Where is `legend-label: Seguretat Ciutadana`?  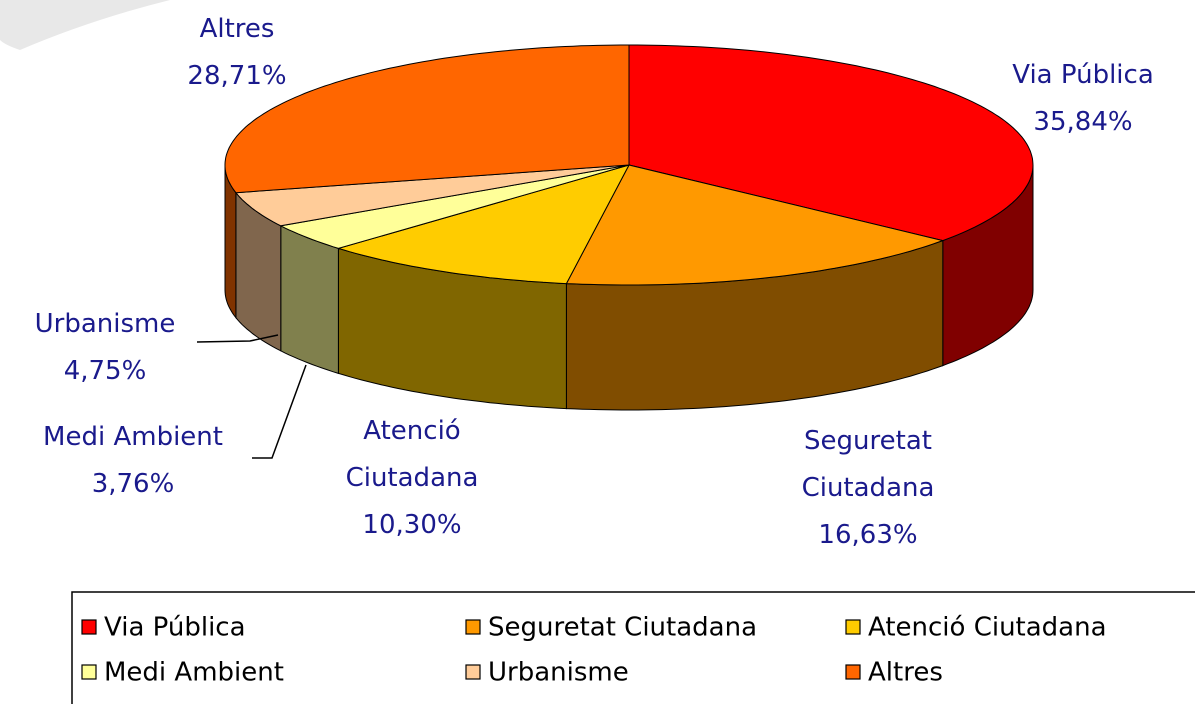 legend-label: Seguretat Ciutadana is located at coordinates (622, 628).